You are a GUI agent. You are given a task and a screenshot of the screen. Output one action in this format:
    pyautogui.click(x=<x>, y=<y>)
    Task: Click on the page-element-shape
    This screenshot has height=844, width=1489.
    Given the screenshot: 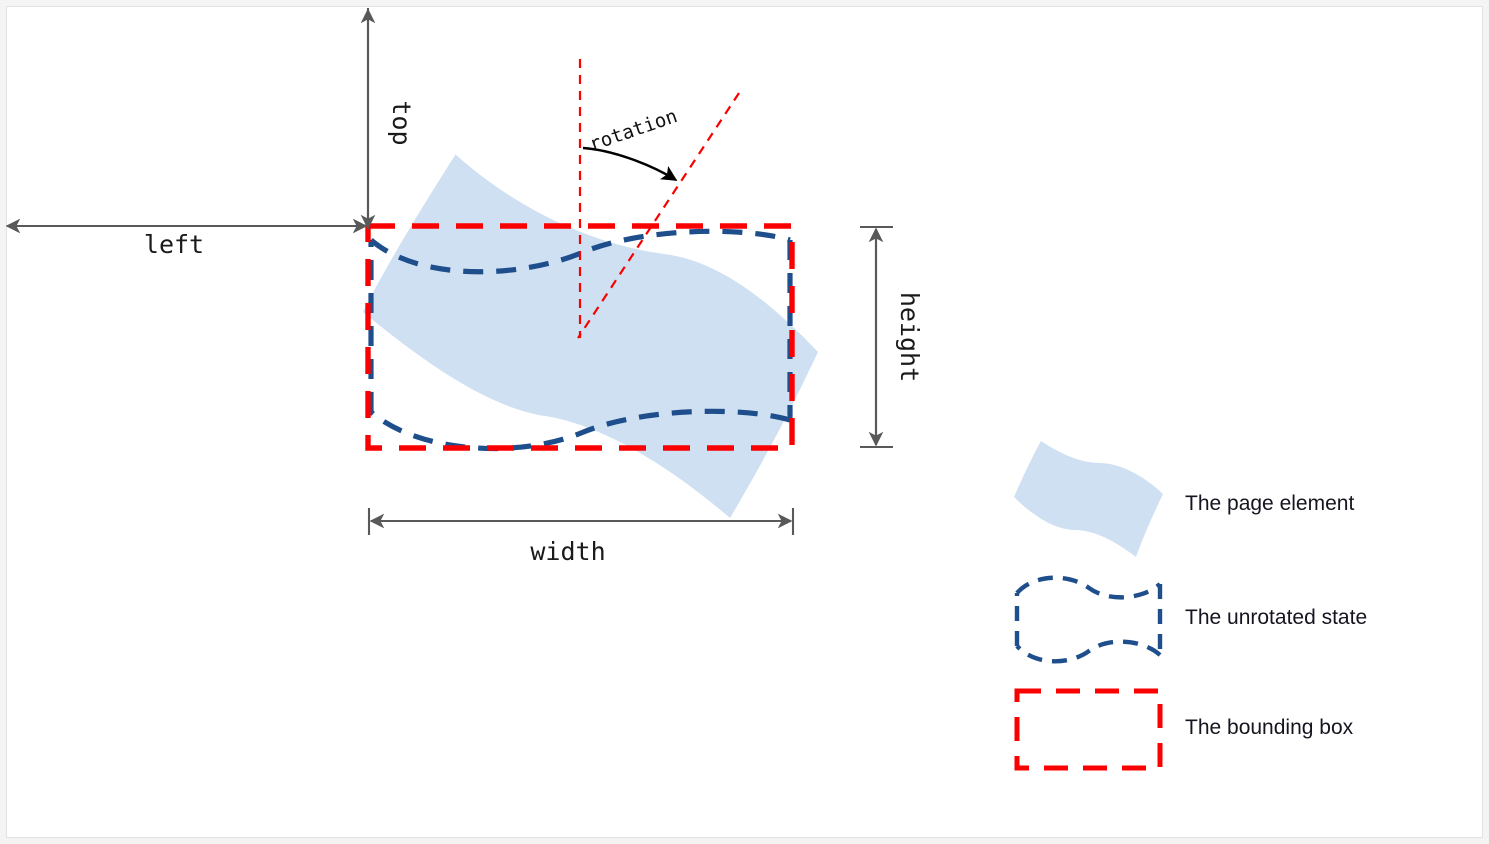 What is the action you would take?
    pyautogui.click(x=590, y=336)
    